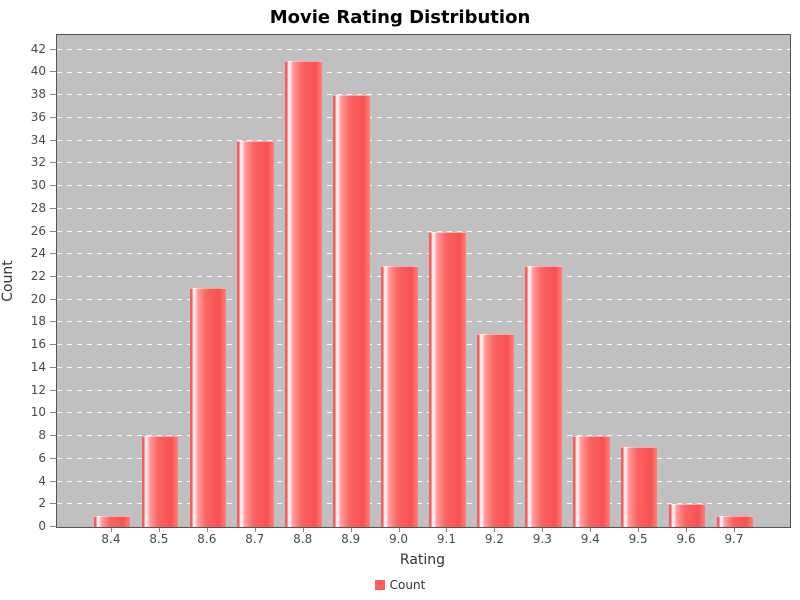 This screenshot has height=600, width=800. Describe the element at coordinates (38, 94) in the screenshot. I see `y-tick-label-38: 38` at that location.